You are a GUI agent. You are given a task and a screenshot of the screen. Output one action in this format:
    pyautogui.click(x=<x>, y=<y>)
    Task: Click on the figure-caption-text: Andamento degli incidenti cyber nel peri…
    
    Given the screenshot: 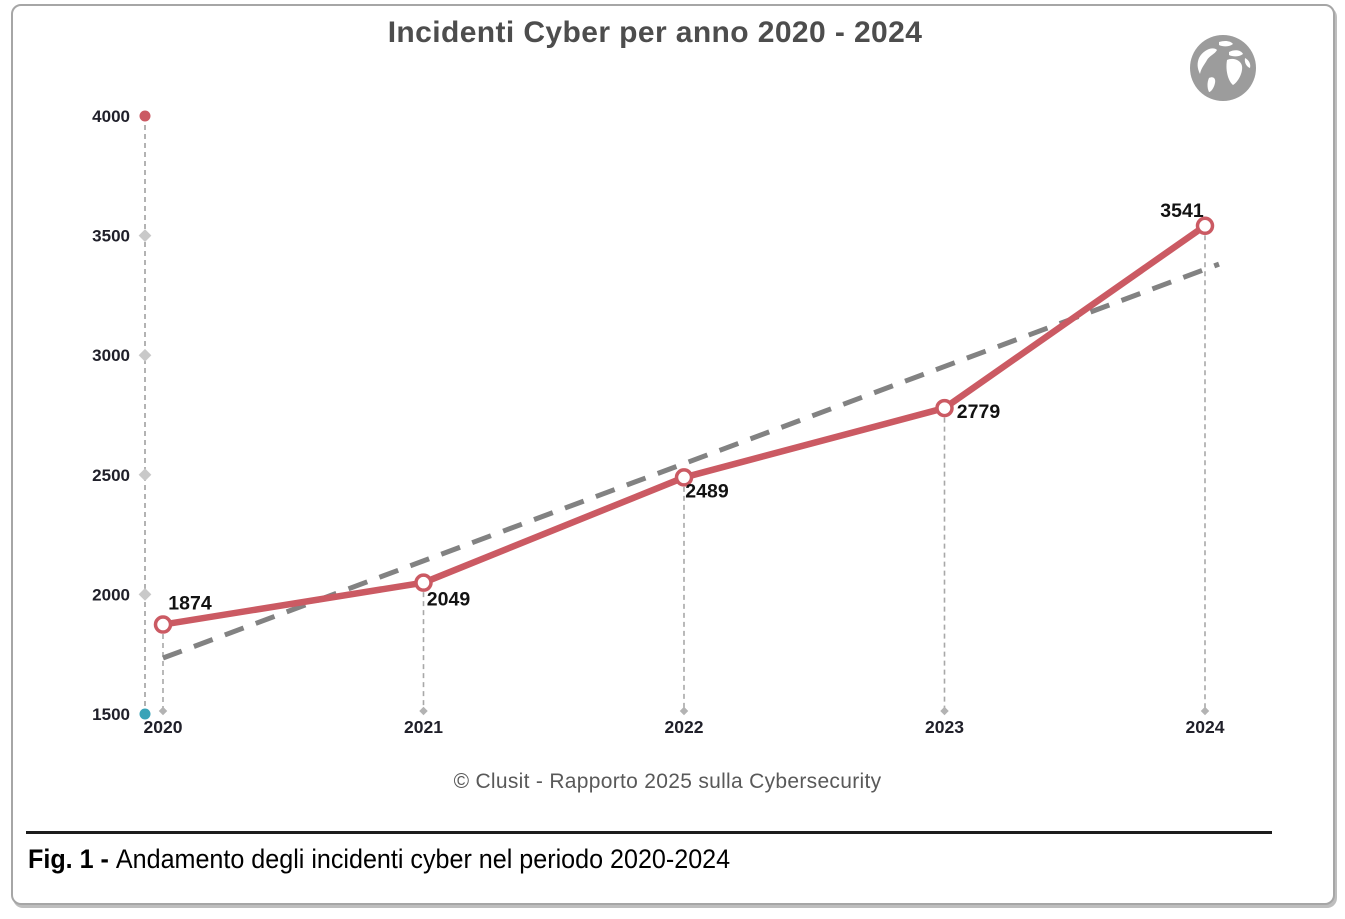 What is the action you would take?
    pyautogui.click(x=423, y=859)
    